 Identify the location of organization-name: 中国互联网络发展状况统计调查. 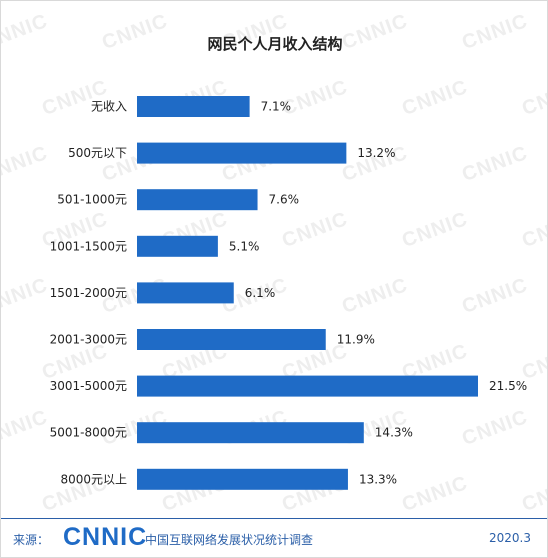
(229, 540).